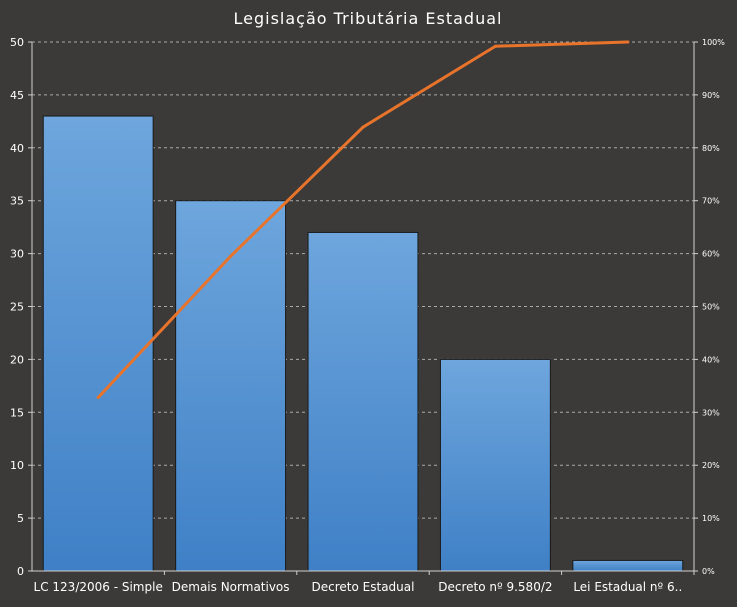  Describe the element at coordinates (17, 359) in the screenshot. I see `y-tick-label: 20` at that location.